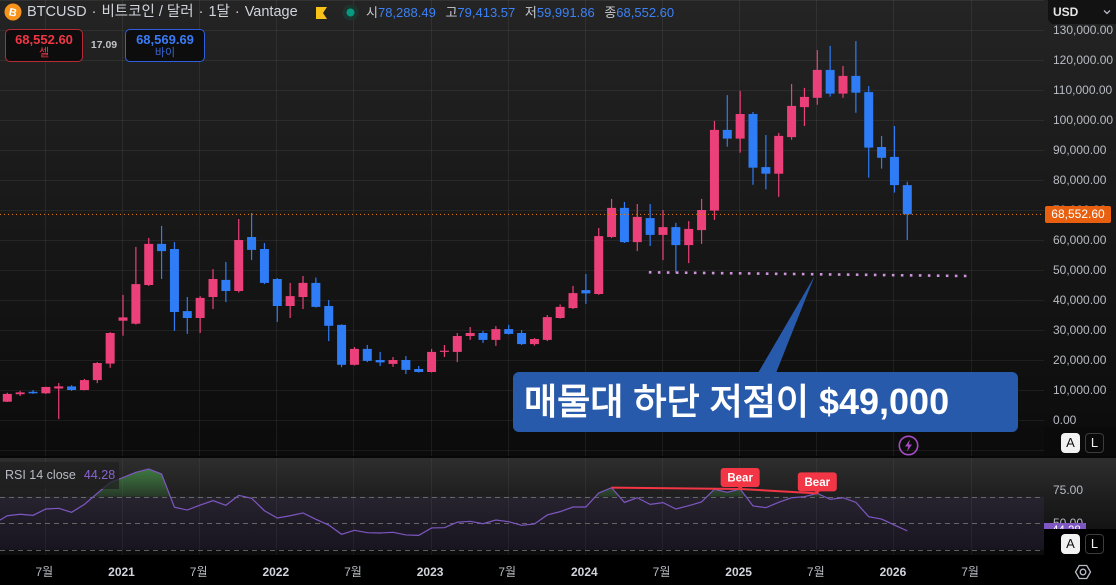 This screenshot has height=585, width=1116. What do you see at coordinates (454, 502) in the screenshot?
I see `rsi-line` at bounding box center [454, 502].